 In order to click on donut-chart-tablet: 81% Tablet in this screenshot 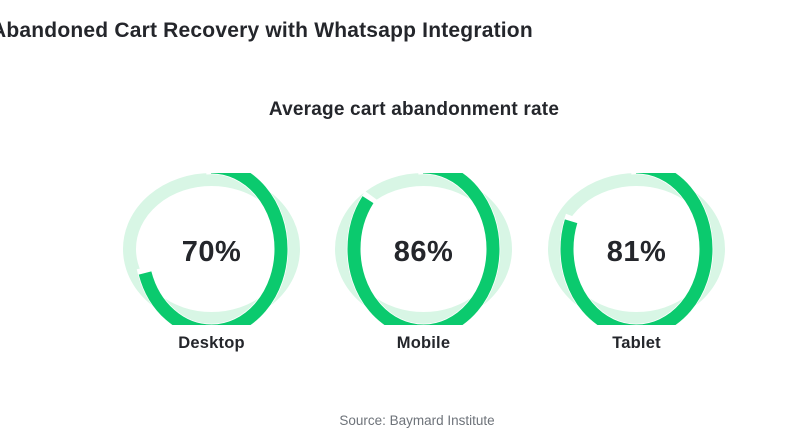, I will do `click(636, 265)`.